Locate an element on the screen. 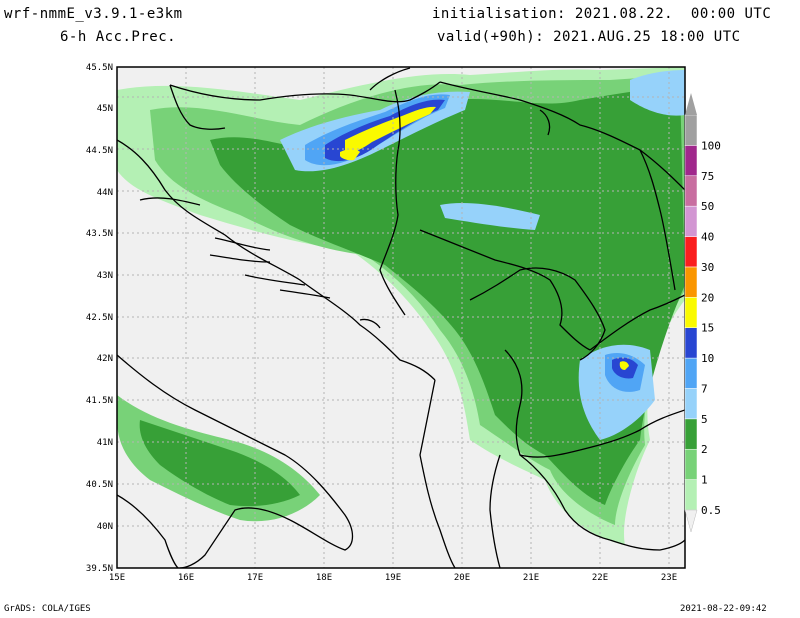 The image size is (800, 618). colorbar-label: 50 is located at coordinates (707, 206).